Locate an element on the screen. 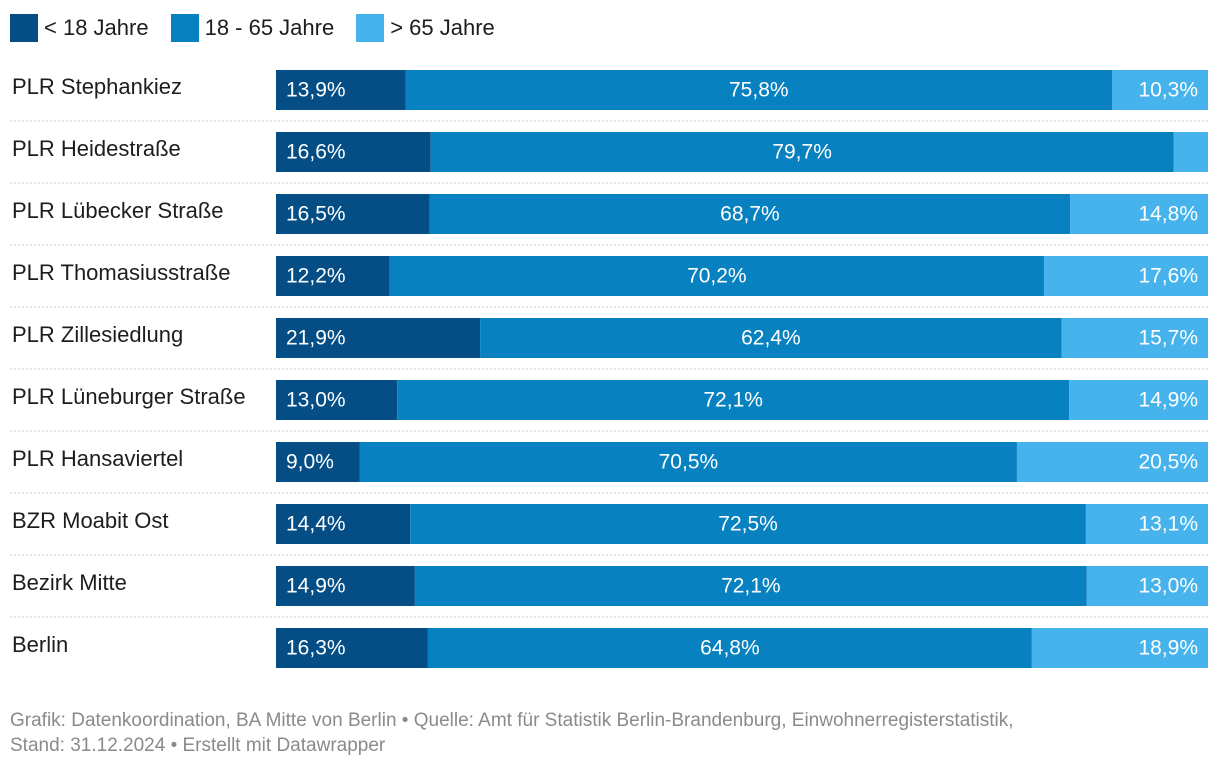  data-label: 21,9% is located at coordinates (316, 338).